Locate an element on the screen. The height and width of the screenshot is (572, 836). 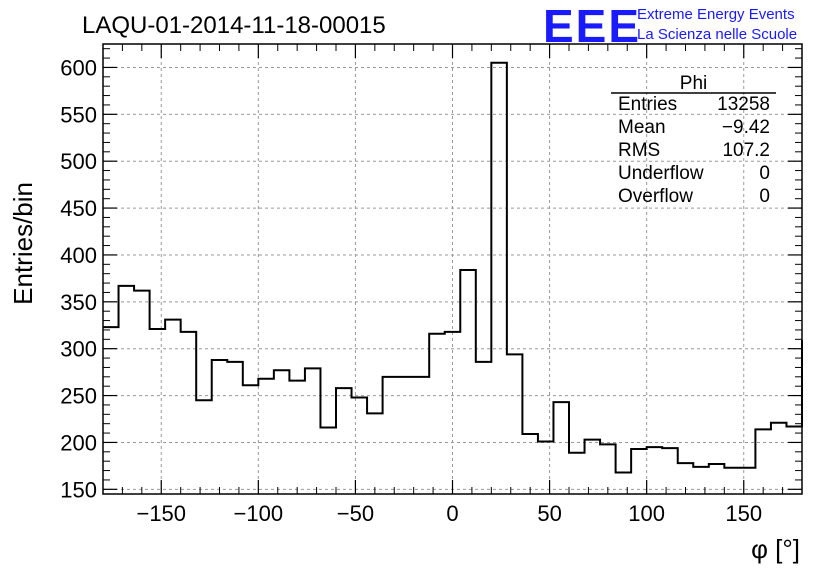
y-tick-label: 400 is located at coordinates (78, 255).